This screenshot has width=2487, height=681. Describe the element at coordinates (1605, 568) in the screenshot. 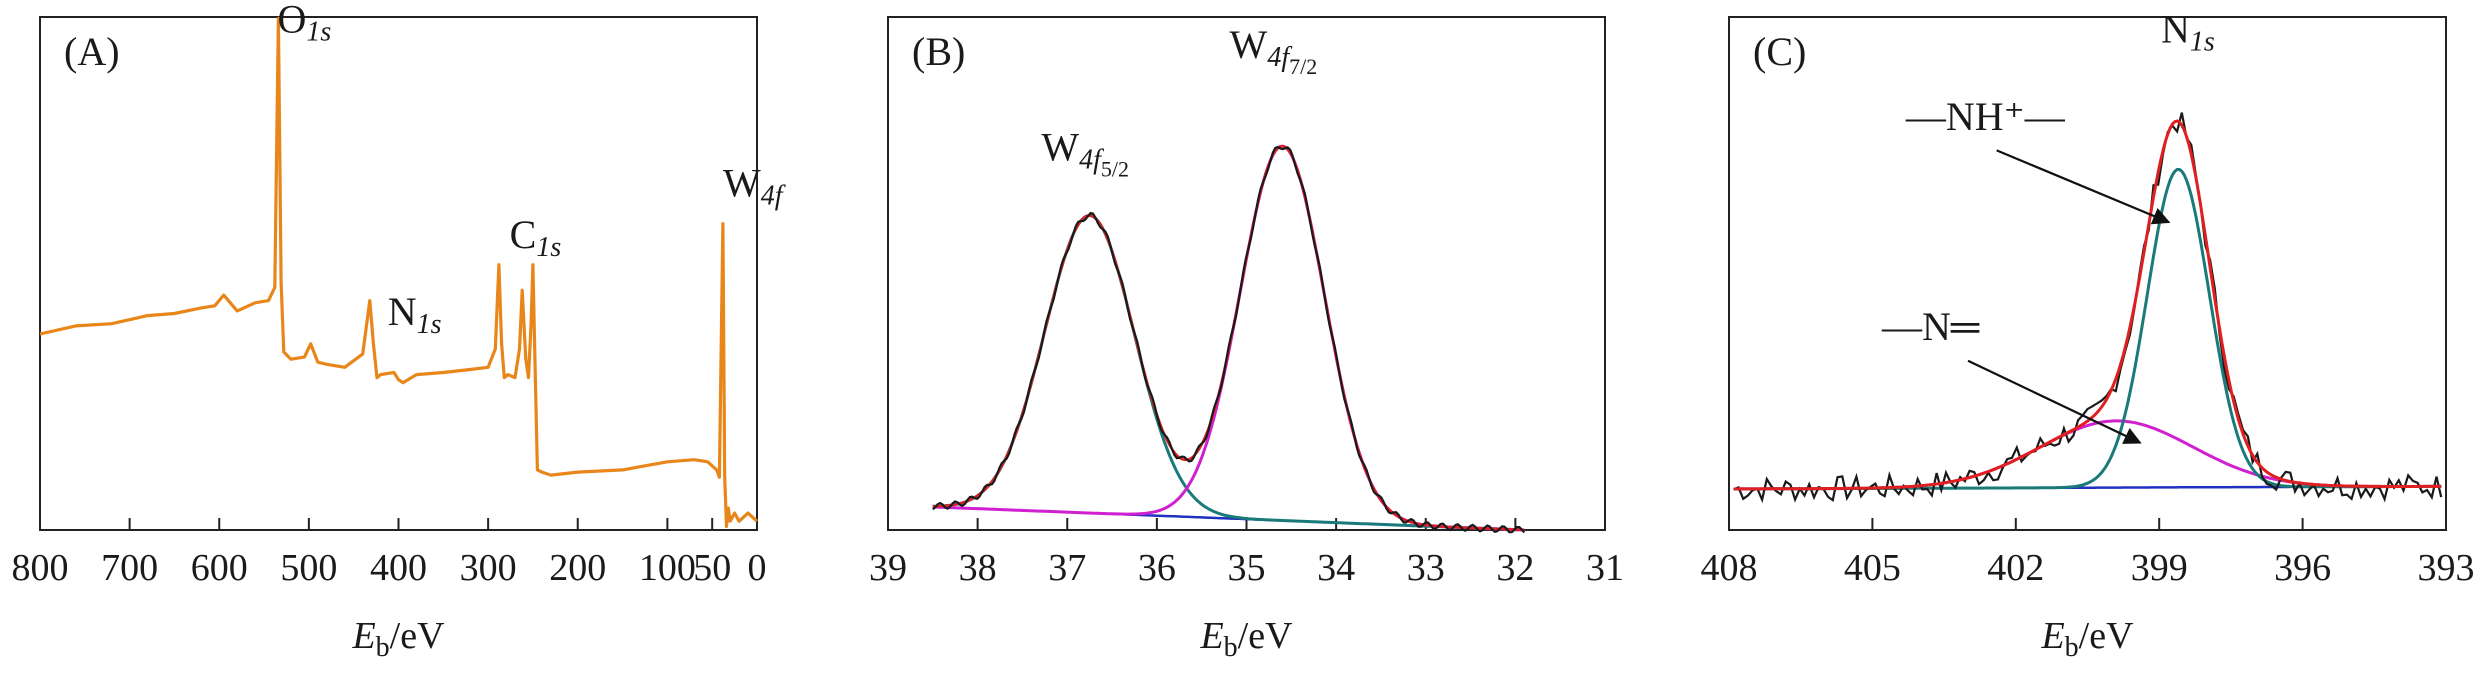

I see `x-tick-label: 31` at that location.